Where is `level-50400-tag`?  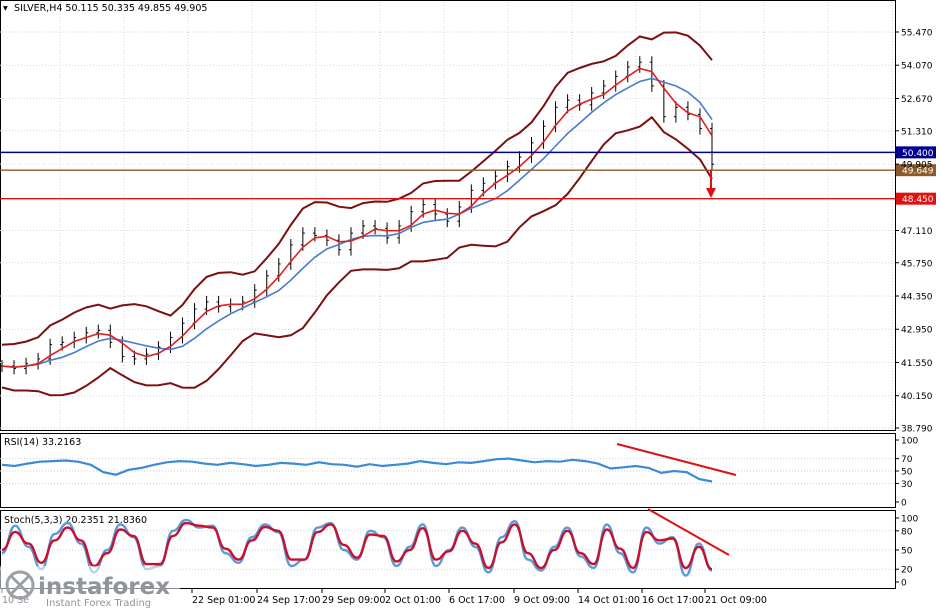
level-50400-tag is located at coordinates (916, 152).